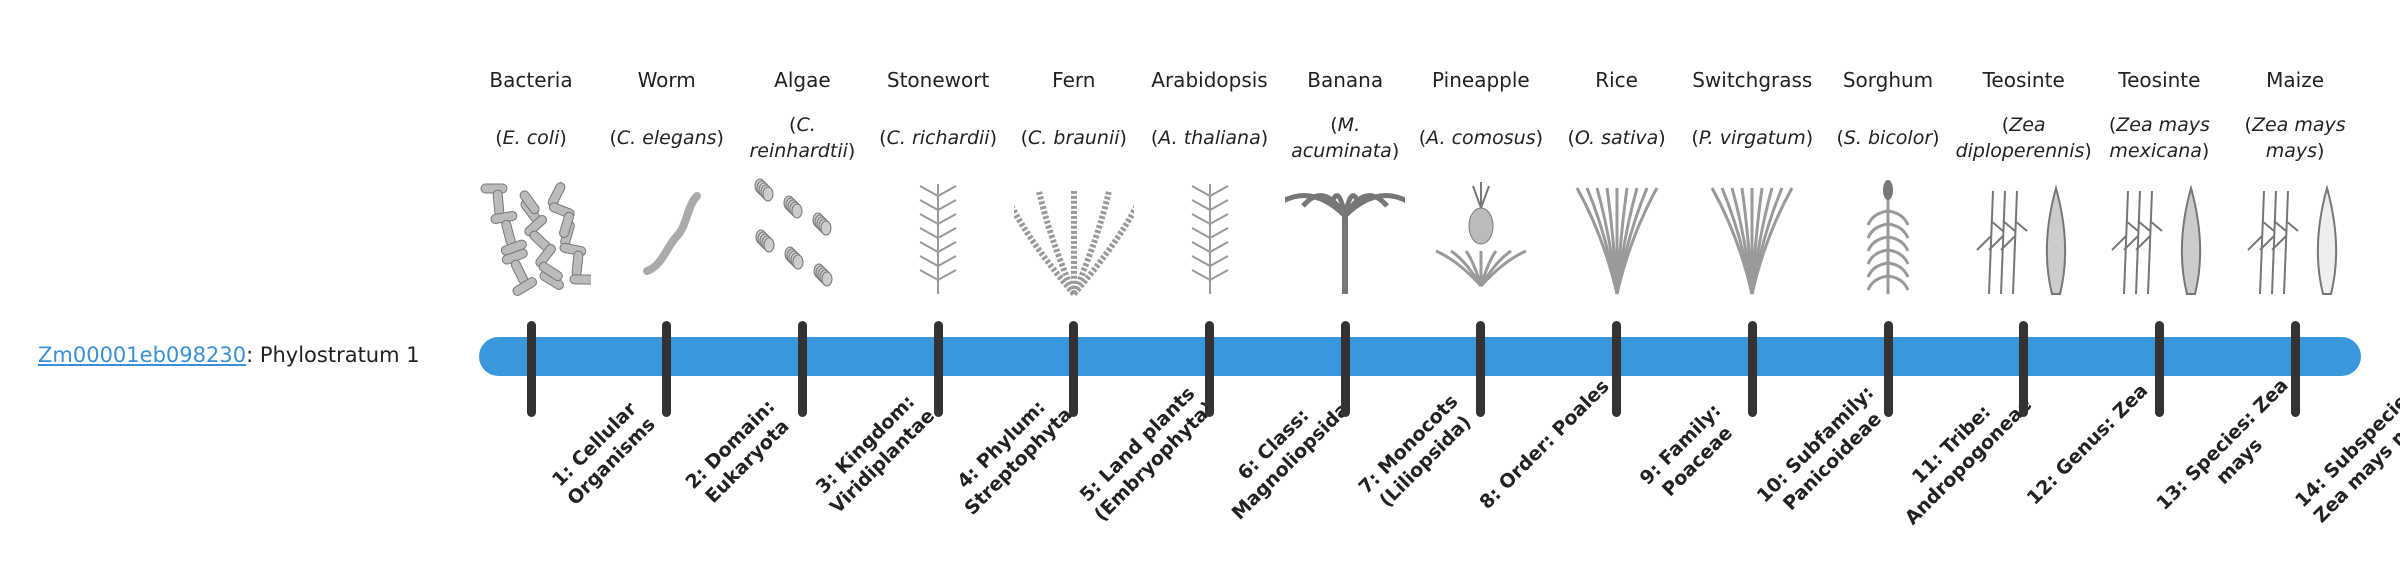  What do you see at coordinates (1481, 237) in the screenshot?
I see `pineapple-illustration` at bounding box center [1481, 237].